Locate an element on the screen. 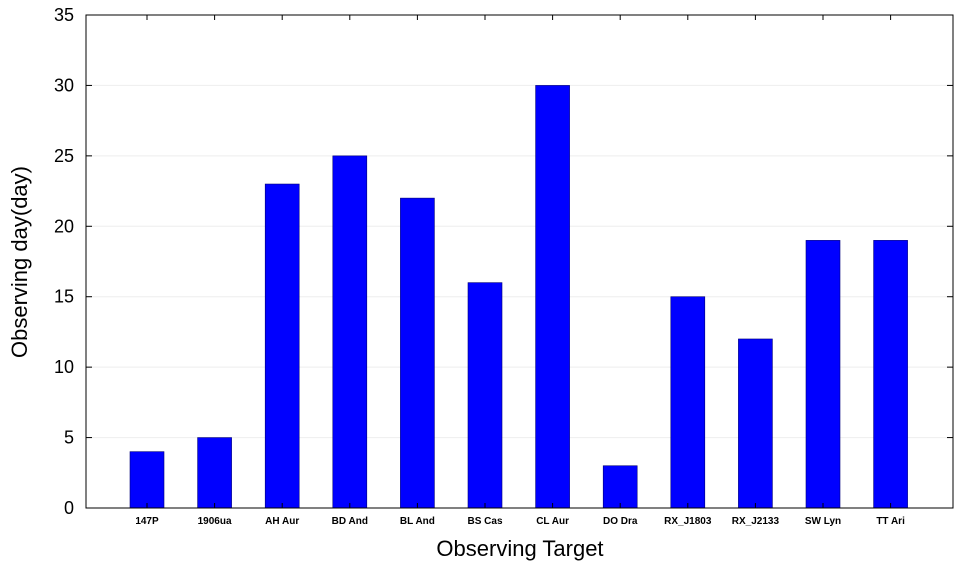  bar-rx-j2133 is located at coordinates (755, 423).